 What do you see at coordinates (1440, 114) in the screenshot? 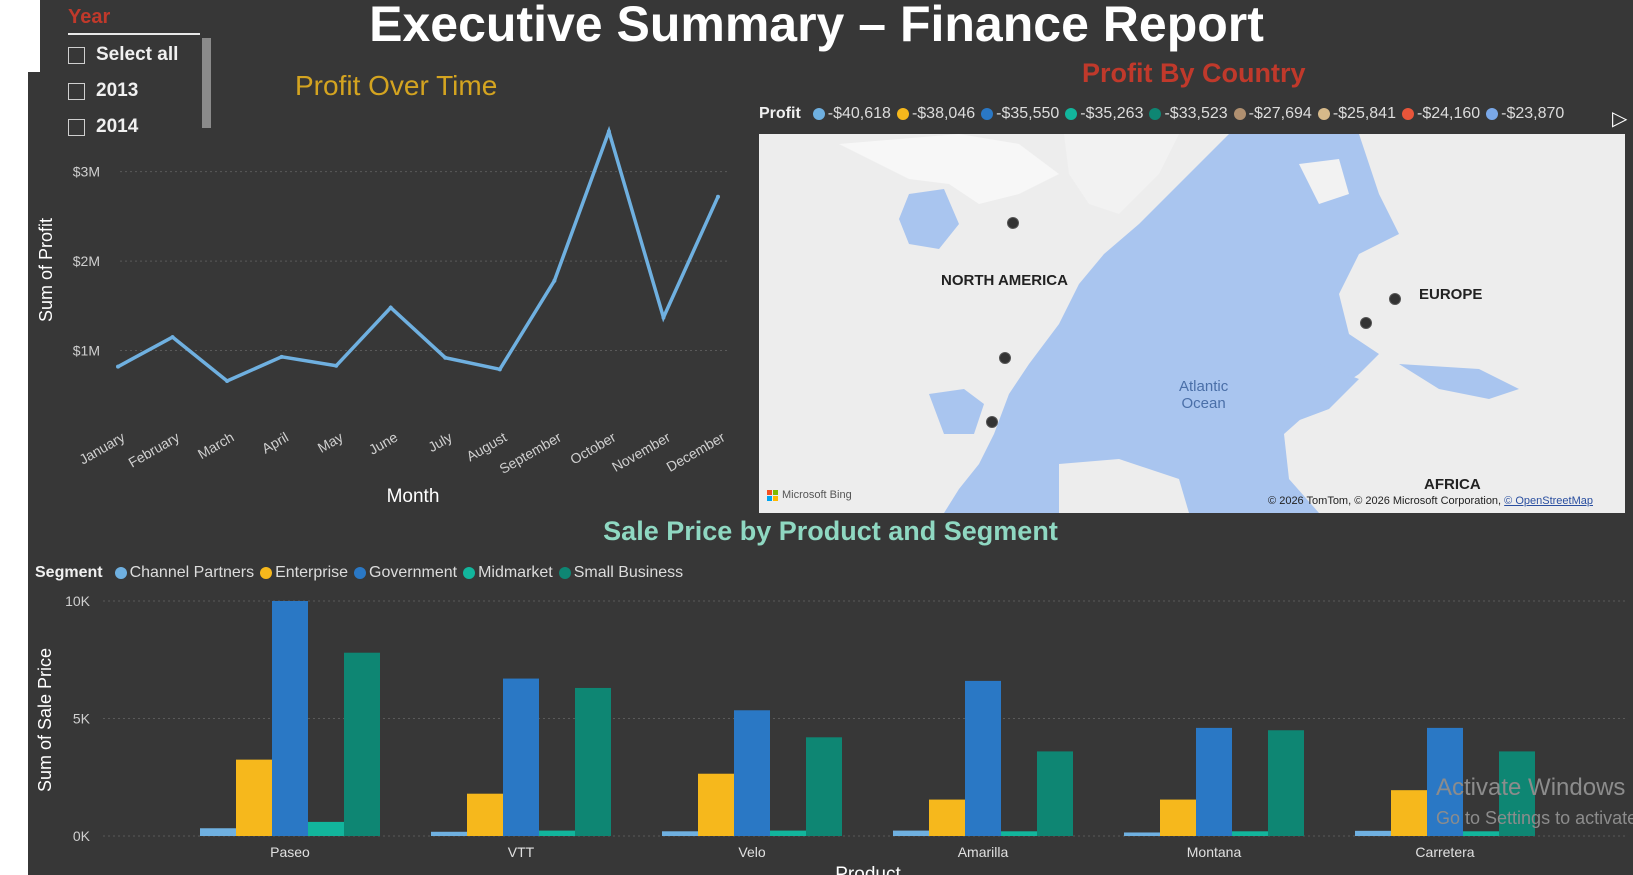
I see `legend-item-24-160: -$24,160` at bounding box center [1440, 114].